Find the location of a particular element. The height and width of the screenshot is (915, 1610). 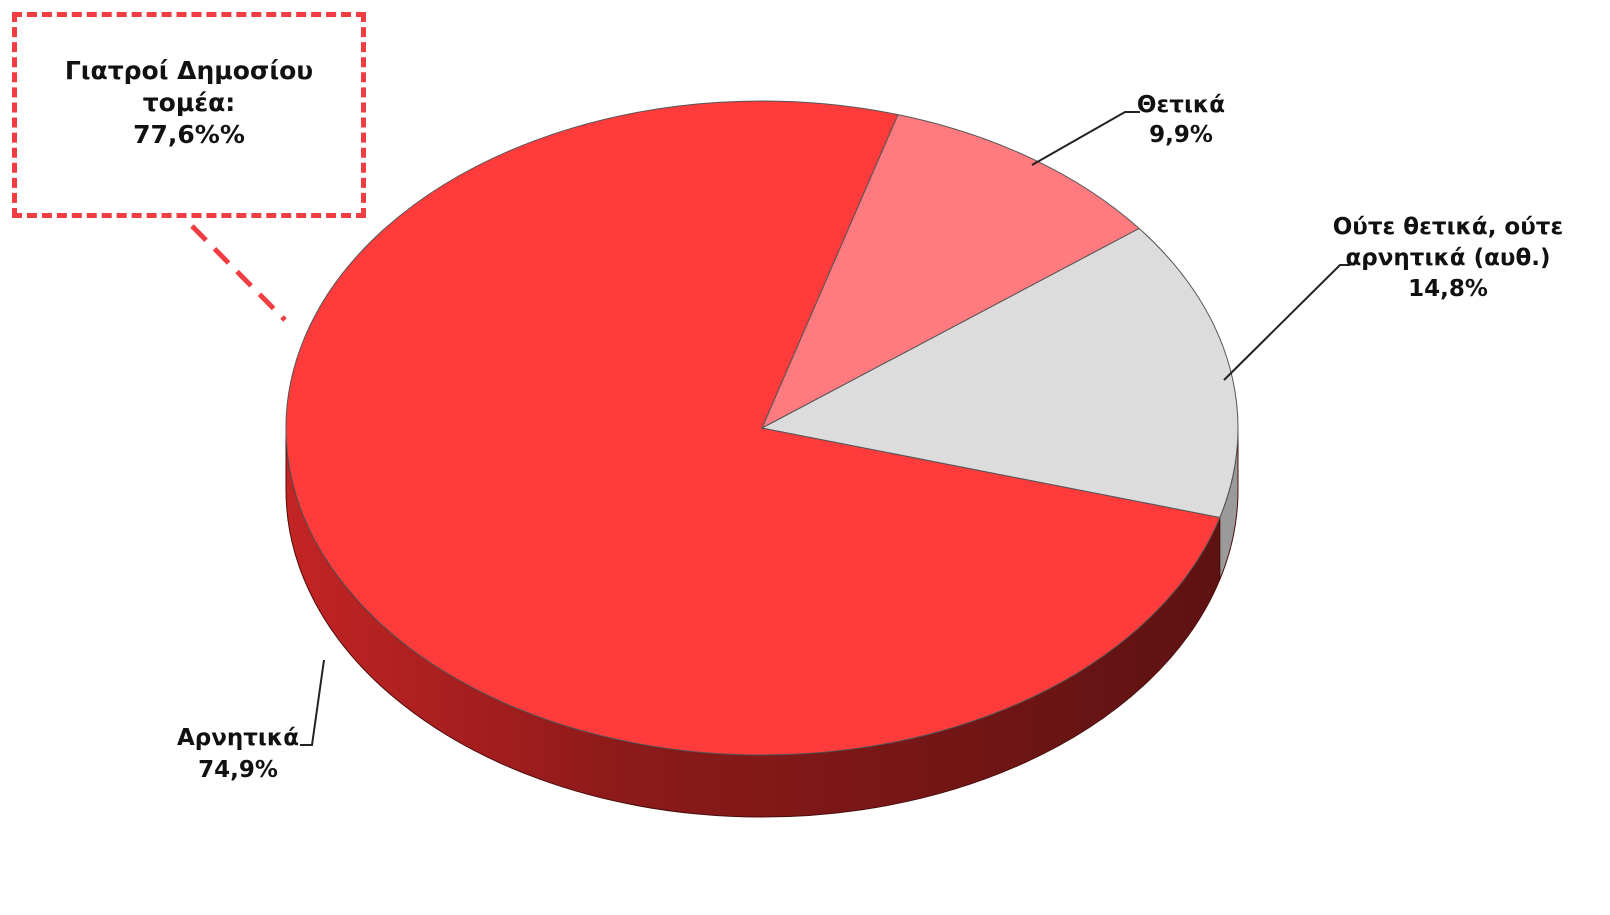

callout-line-1: Γιατροί Δημοσίου is located at coordinates (189, 70).